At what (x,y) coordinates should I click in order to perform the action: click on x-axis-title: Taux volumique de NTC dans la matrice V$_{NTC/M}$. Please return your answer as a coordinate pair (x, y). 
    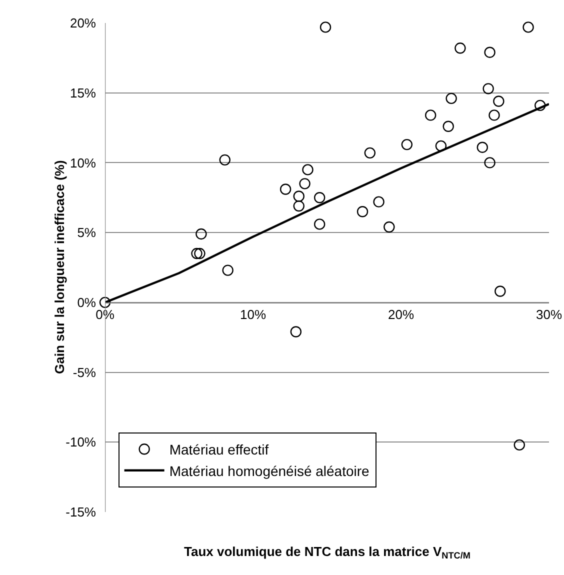
    Looking at the image, I should click on (327, 552).